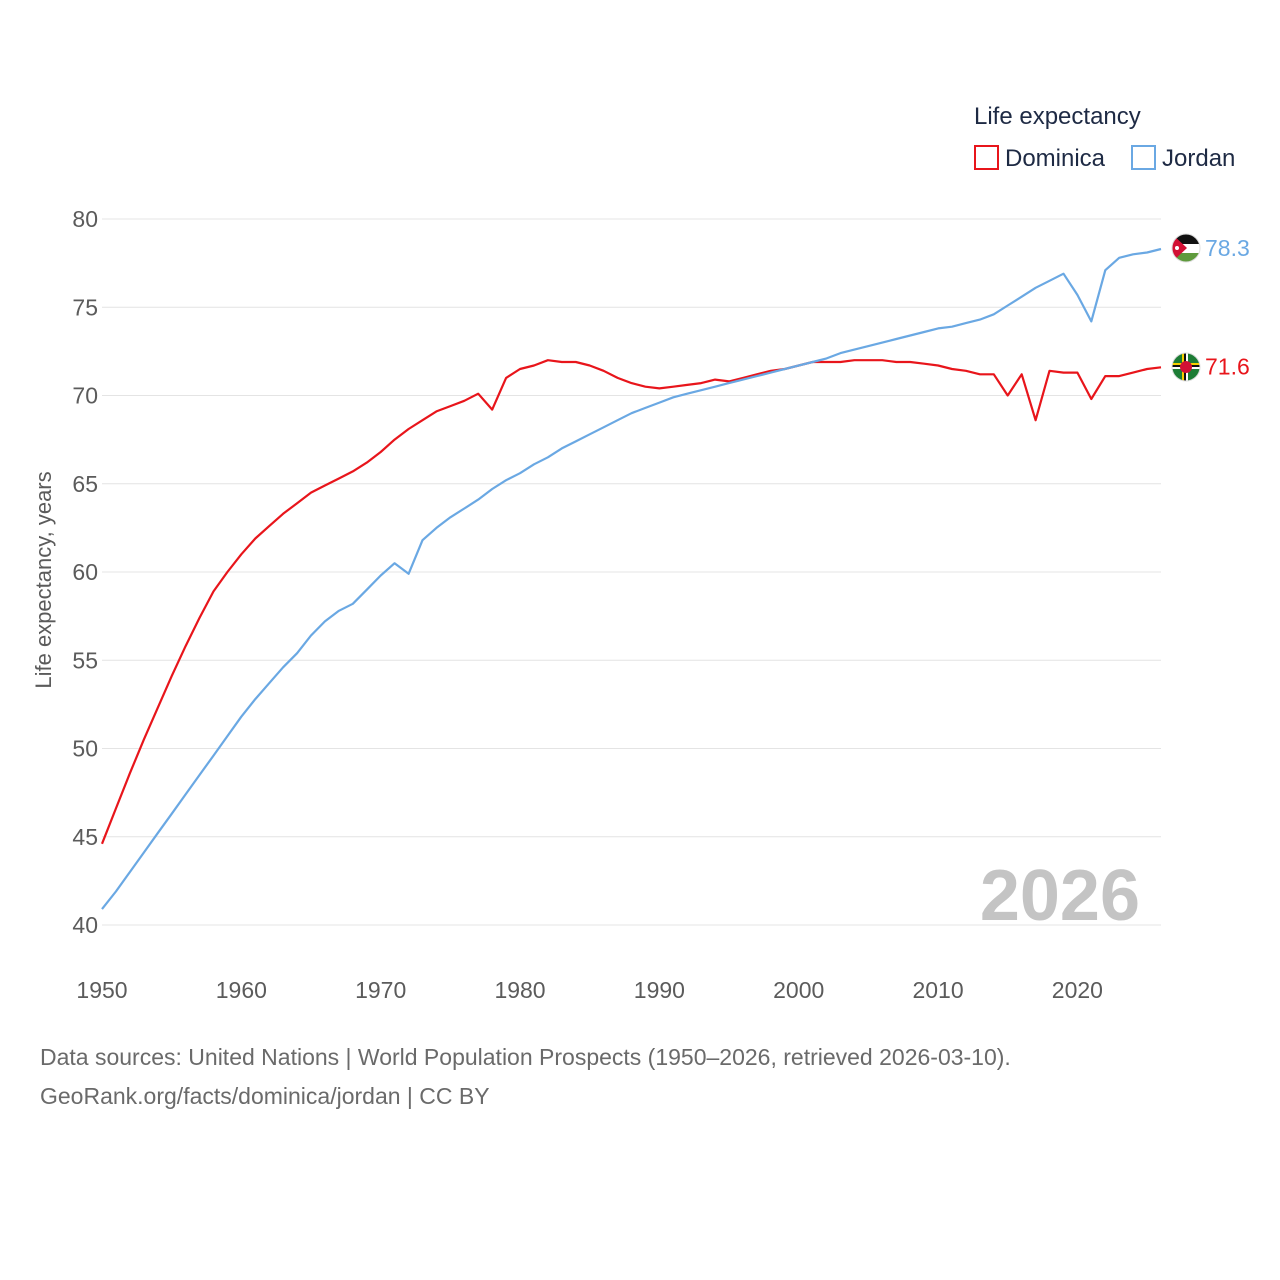  Describe the element at coordinates (85, 484) in the screenshot. I see `y-tick-label: 65` at that location.